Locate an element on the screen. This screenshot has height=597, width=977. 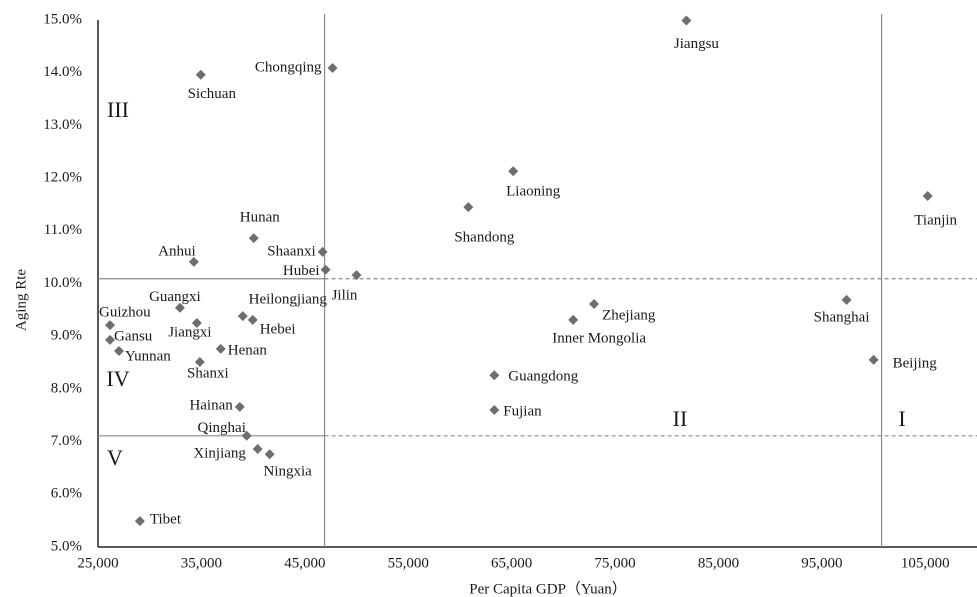
y-axis-label: Aging Rte is located at coordinates (21, 300).